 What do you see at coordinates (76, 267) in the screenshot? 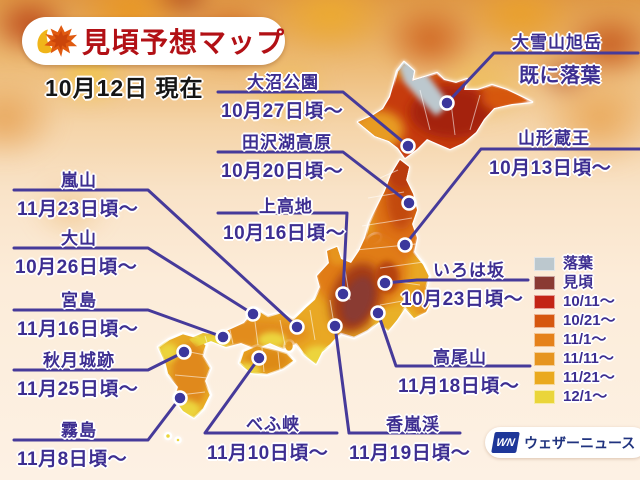
I see `location-date-daisen: 10月26日頃～` at bounding box center [76, 267].